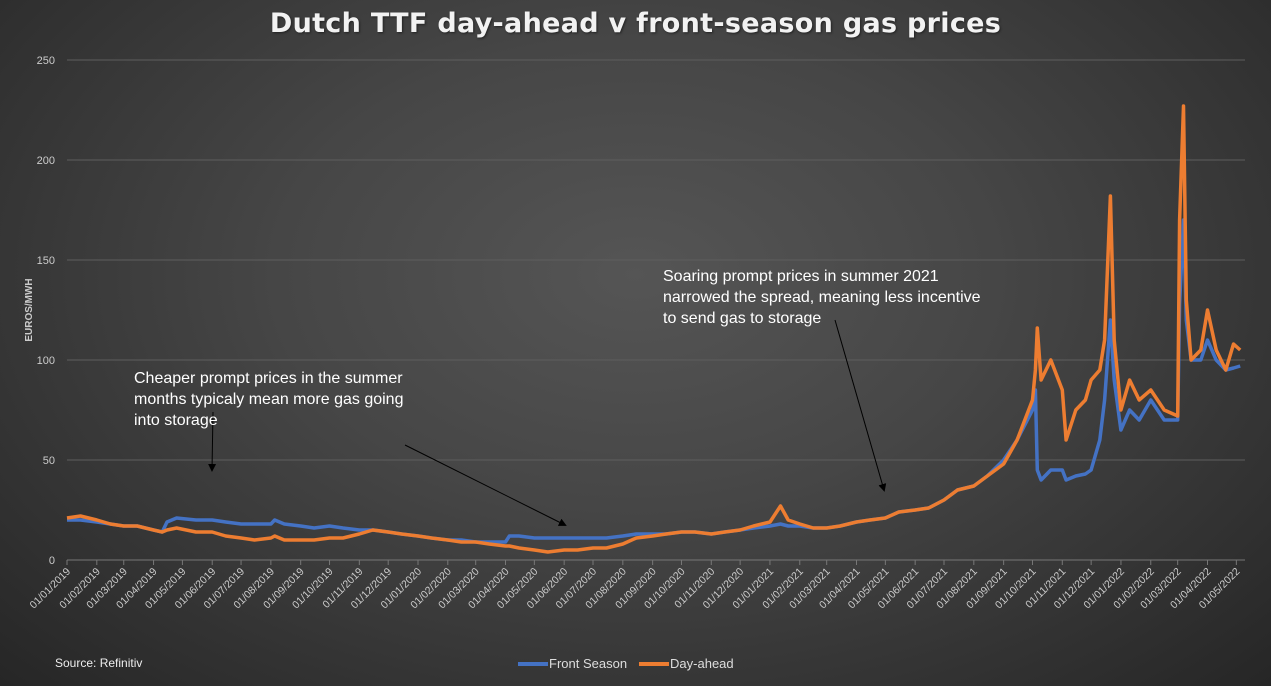 Image resolution: width=1271 pixels, height=686 pixels. Describe the element at coordinates (742, 318) in the screenshot. I see `annotation-line: to send gas to storage` at that location.